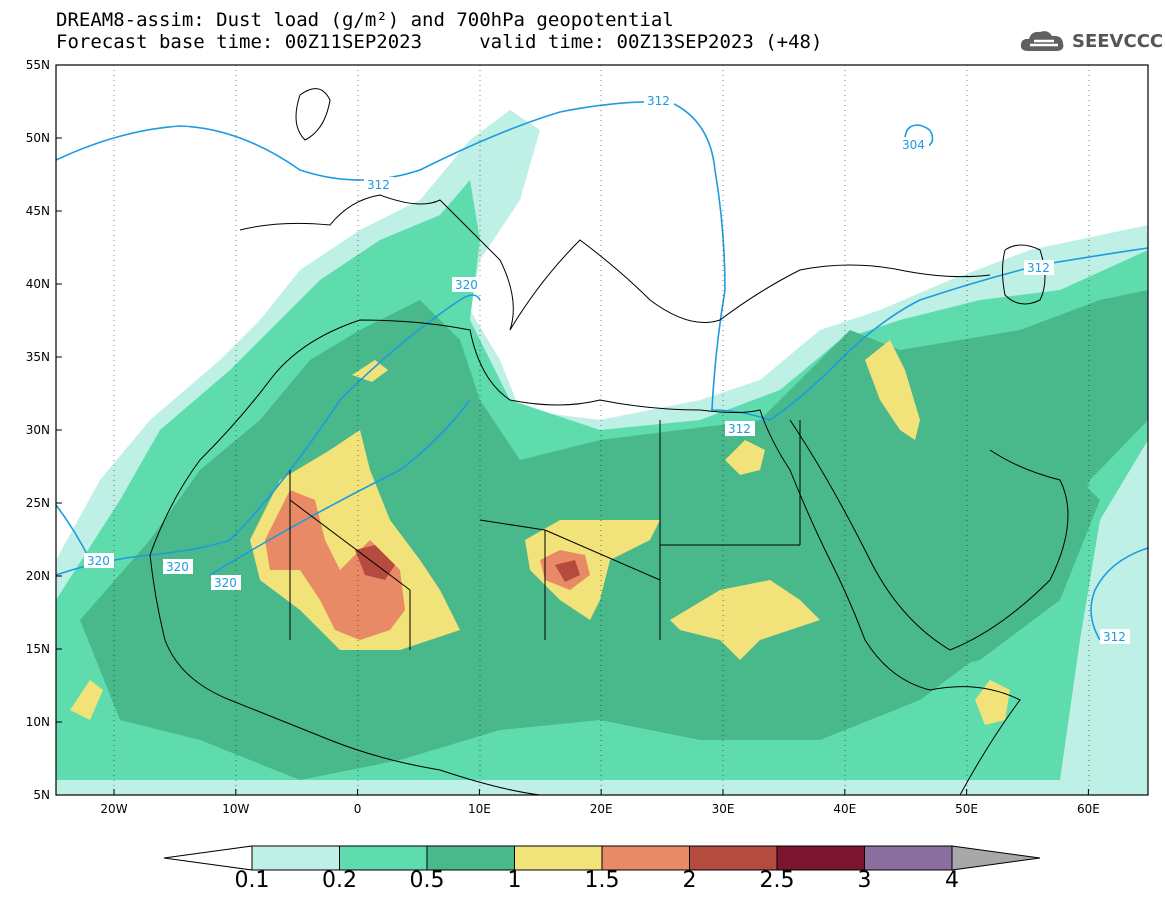 The image size is (1165, 907). Describe the element at coordinates (339, 880) in the screenshot. I see `colorbar-label: 0.2` at that location.